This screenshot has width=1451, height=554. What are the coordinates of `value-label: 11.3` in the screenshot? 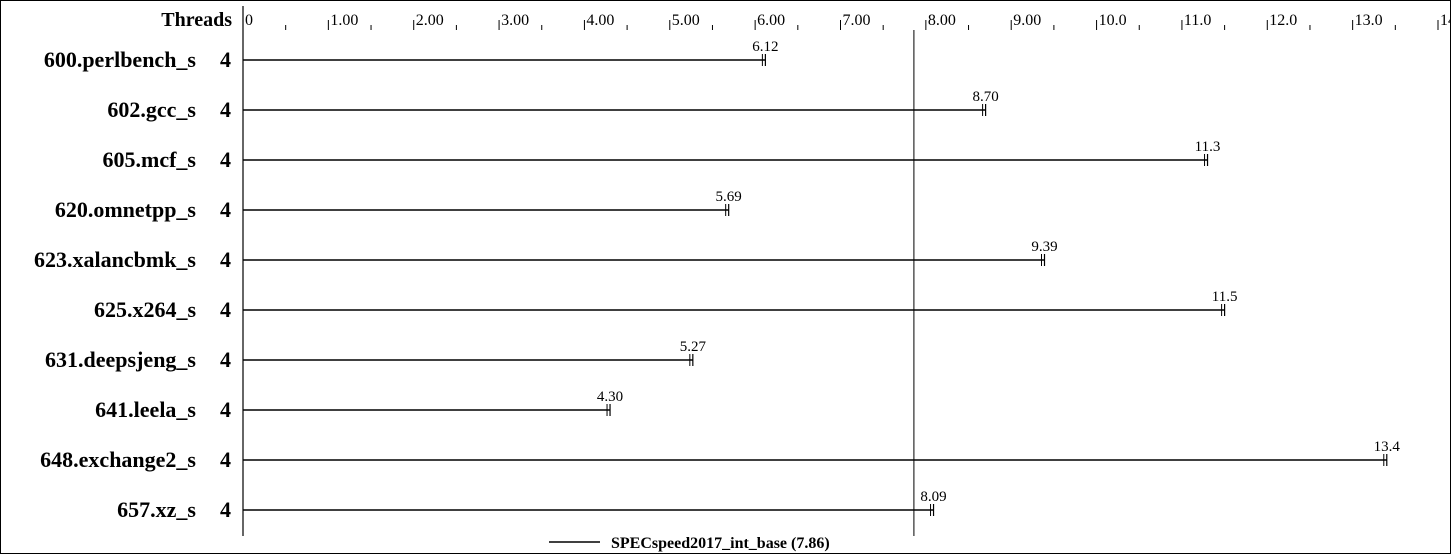 It's located at (1208, 147).